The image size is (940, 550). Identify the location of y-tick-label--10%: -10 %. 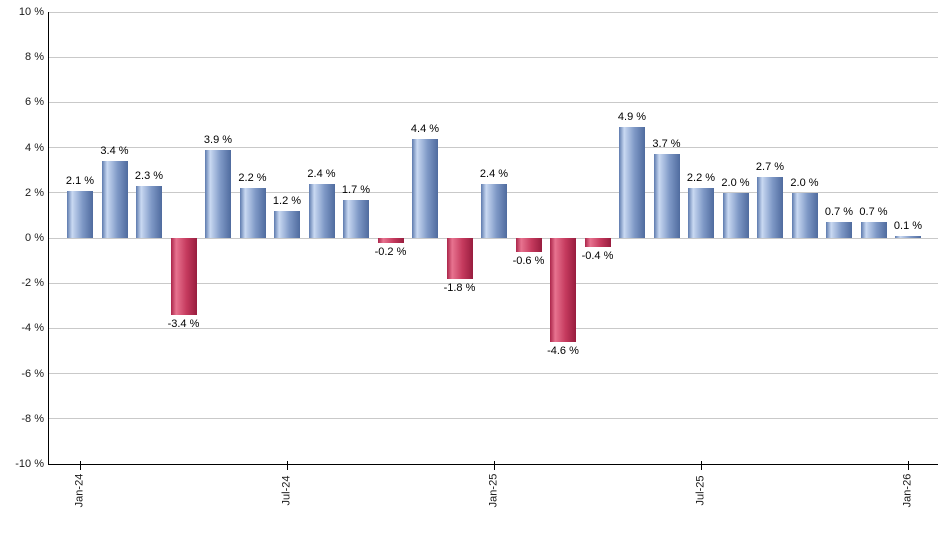
(29, 464).